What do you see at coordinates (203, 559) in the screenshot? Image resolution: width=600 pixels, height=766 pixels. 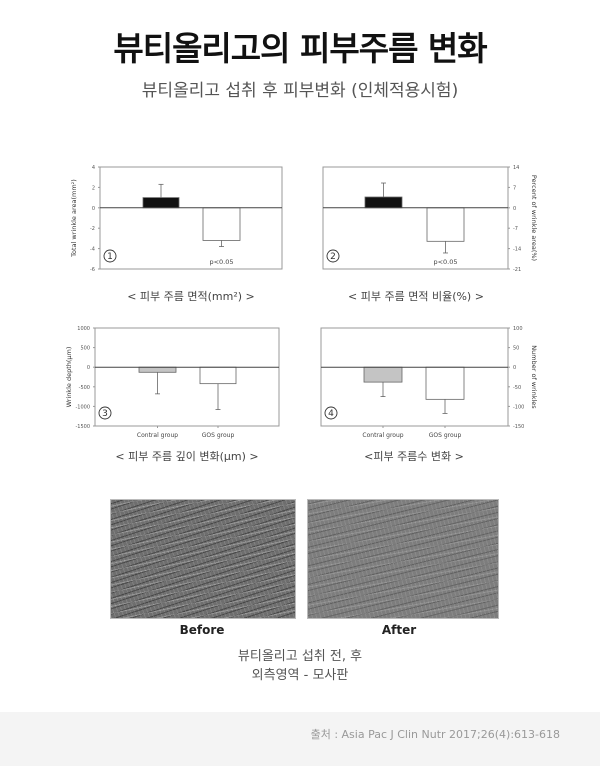 I see `before-skin-photo` at bounding box center [203, 559].